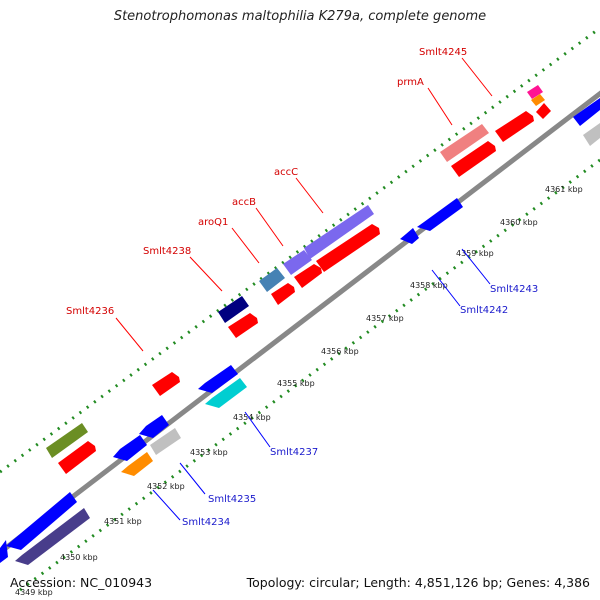 The width and height of the screenshot is (600, 600). What do you see at coordinates (340, 351) in the screenshot?
I see `tick-label: 4356 kbp` at bounding box center [340, 351].